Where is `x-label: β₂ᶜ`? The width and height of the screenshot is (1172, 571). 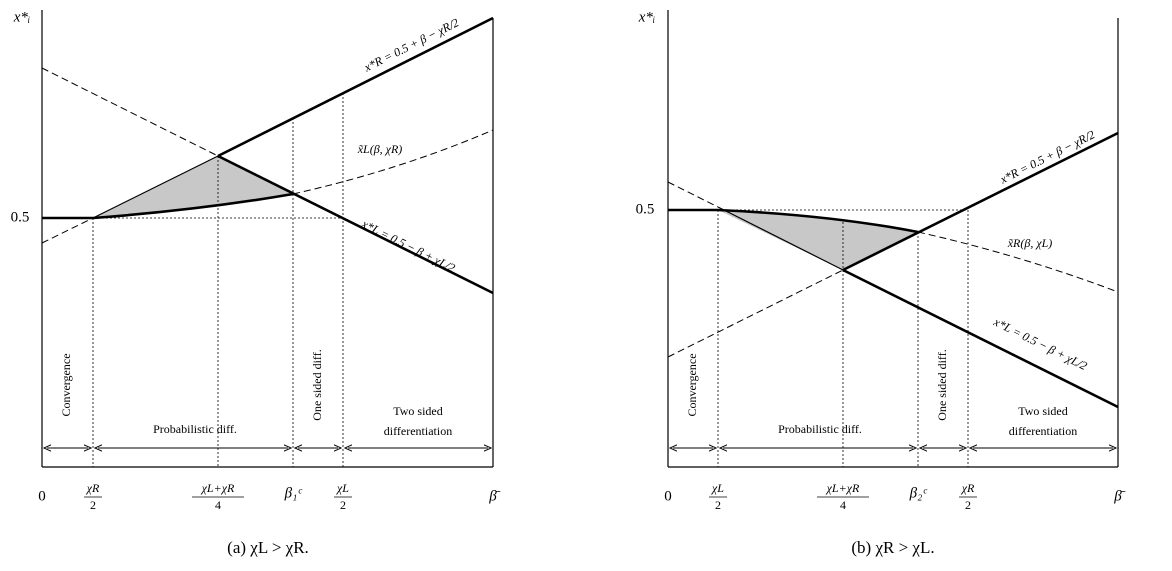
x-label: β₂ᶜ is located at coordinates (918, 493).